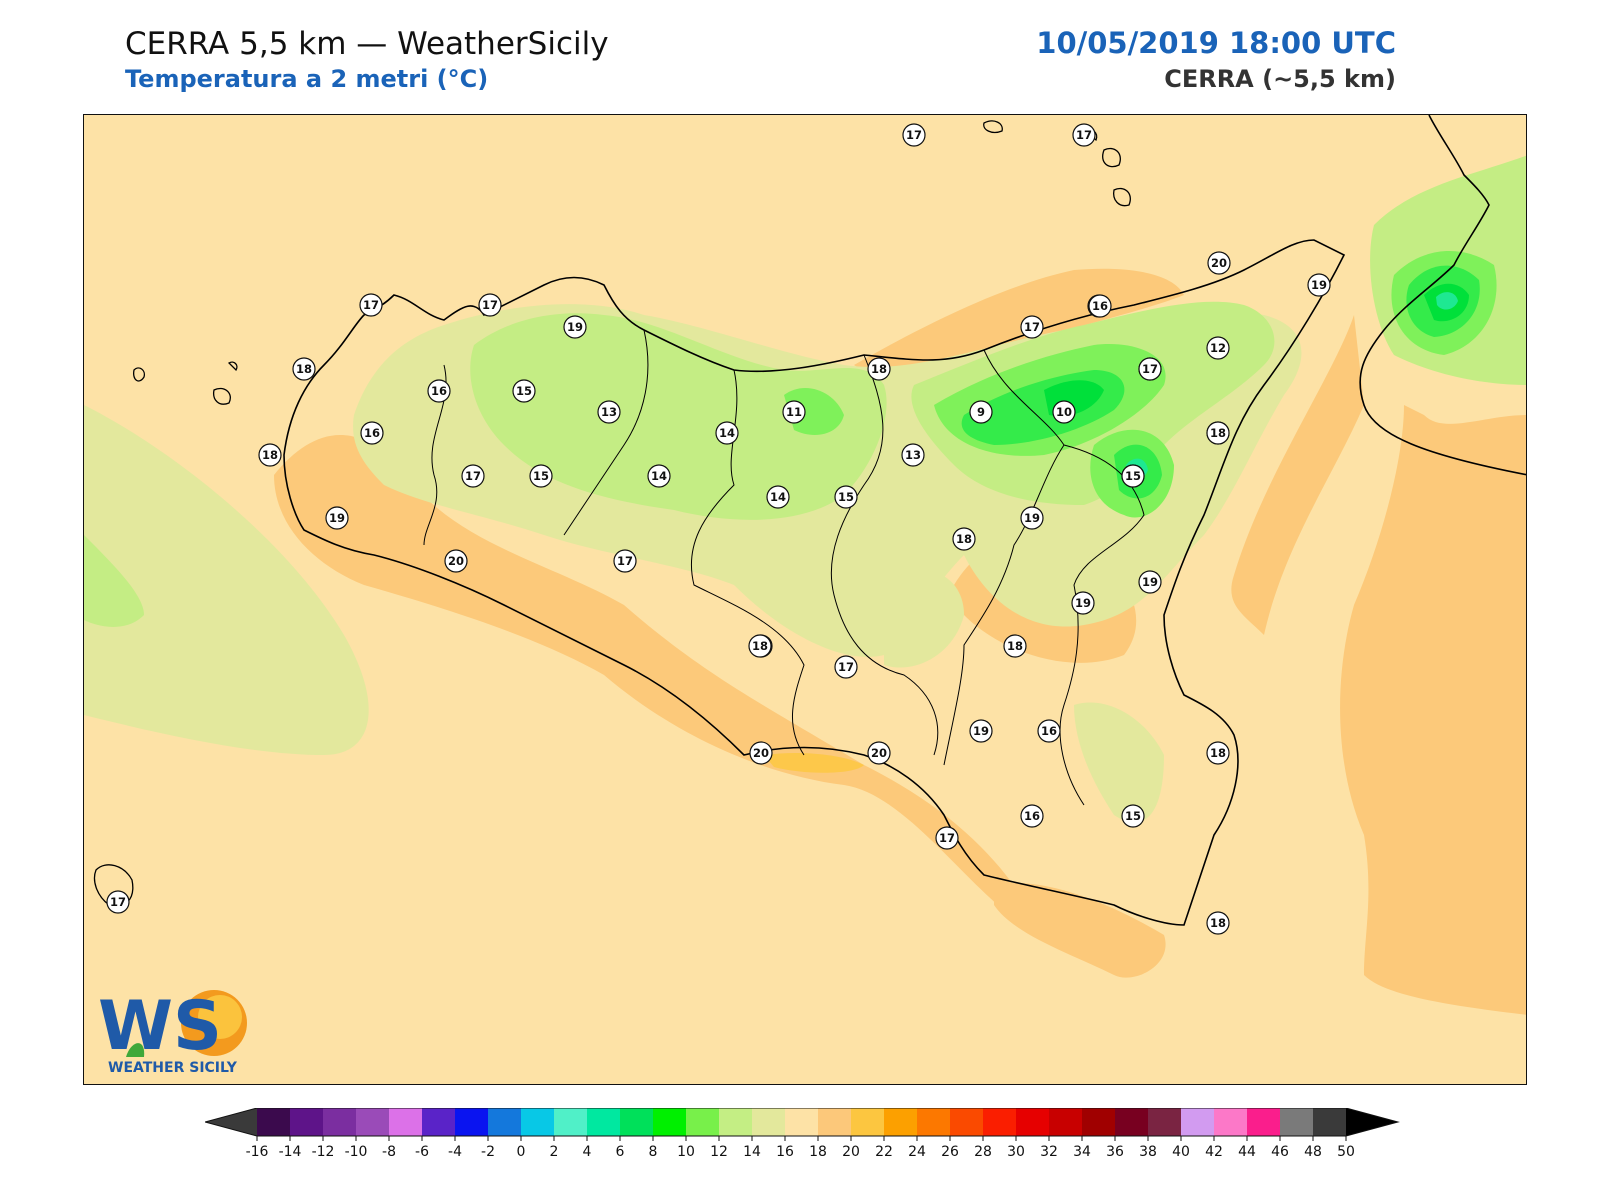 This screenshot has height=1200, width=1600. Describe the element at coordinates (488, 1152) in the screenshot. I see `colorbar-tick-label: -2` at that location.